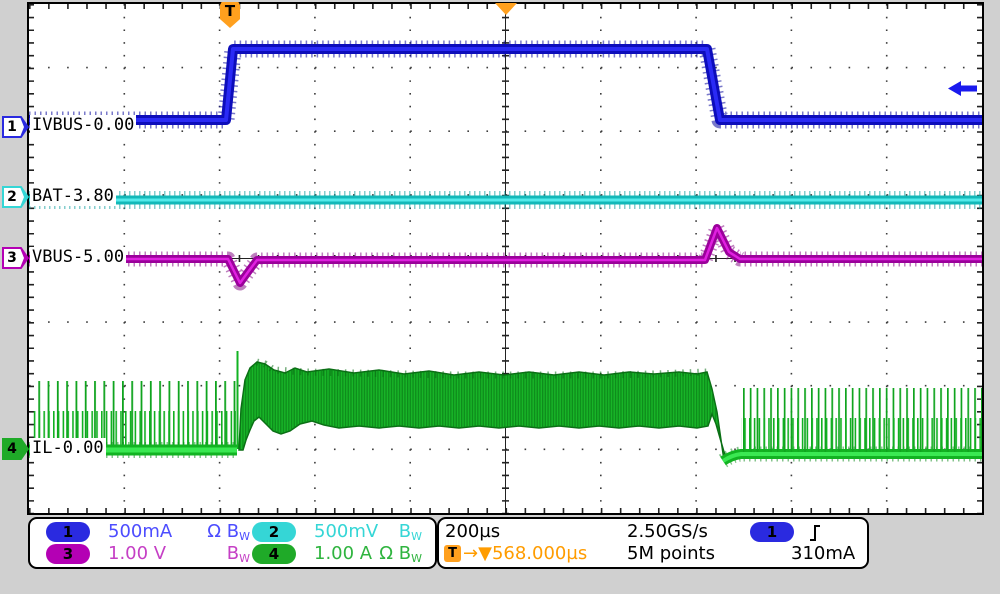 The width and height of the screenshot is (1000, 594). What do you see at coordinates (772, 532) in the screenshot?
I see `trigger-source-badge: 1` at bounding box center [772, 532].